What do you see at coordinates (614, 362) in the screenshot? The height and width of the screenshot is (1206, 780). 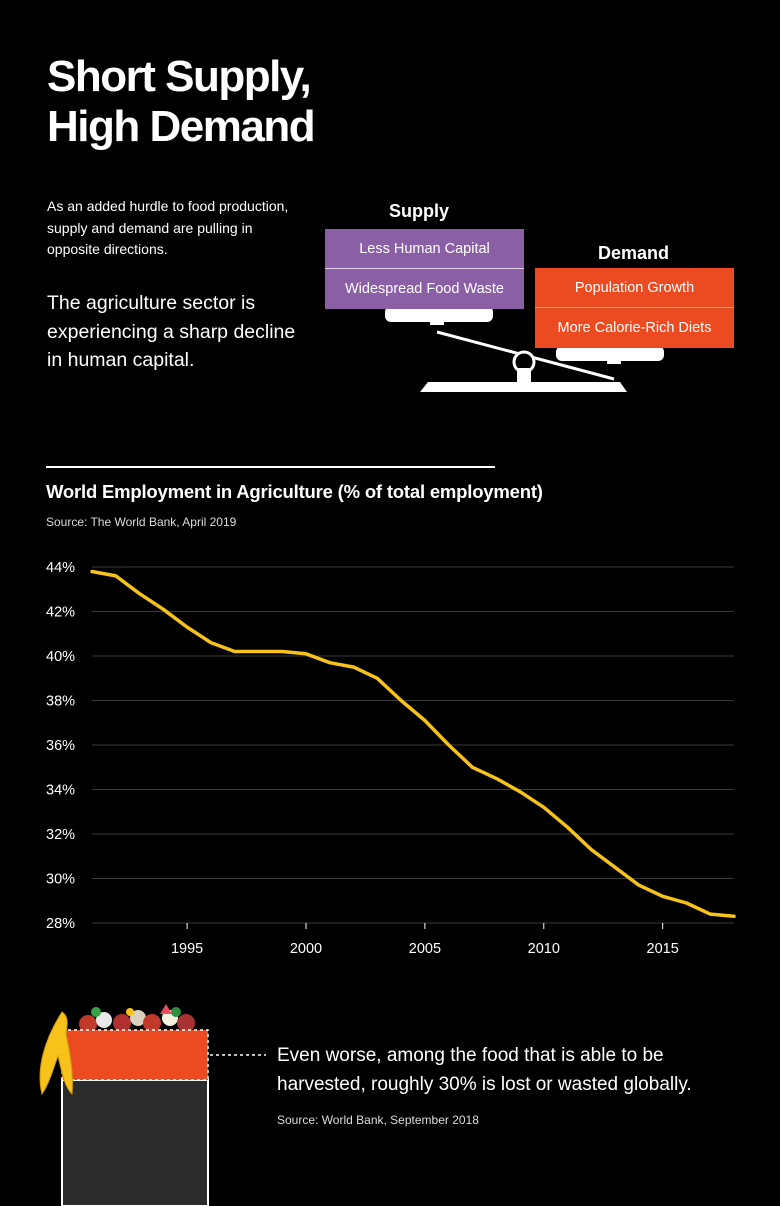 I see `demand-pan-stem` at bounding box center [614, 362].